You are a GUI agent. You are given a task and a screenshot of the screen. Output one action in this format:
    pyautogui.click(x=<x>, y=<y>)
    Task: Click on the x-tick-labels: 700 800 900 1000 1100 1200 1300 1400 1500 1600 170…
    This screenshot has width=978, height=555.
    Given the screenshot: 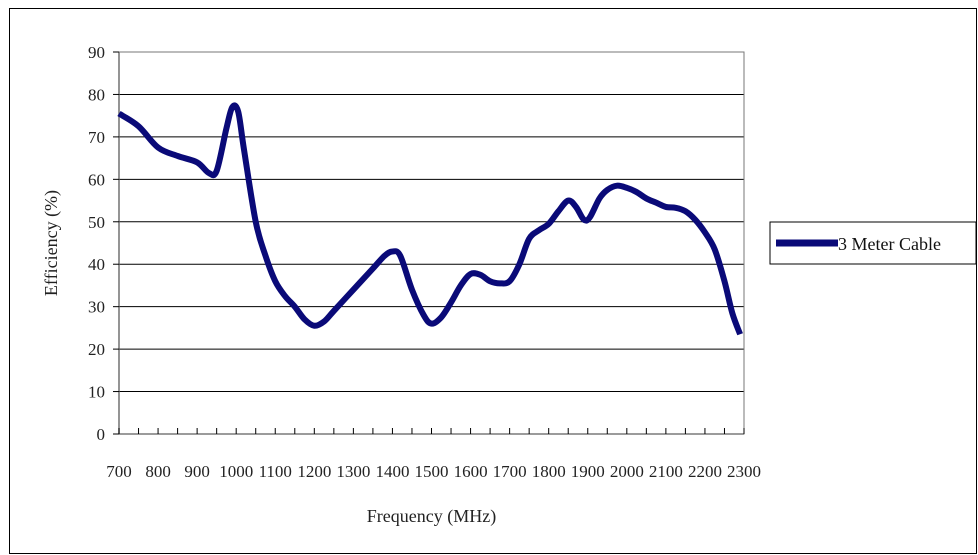 What is the action you would take?
    pyautogui.click(x=433, y=471)
    